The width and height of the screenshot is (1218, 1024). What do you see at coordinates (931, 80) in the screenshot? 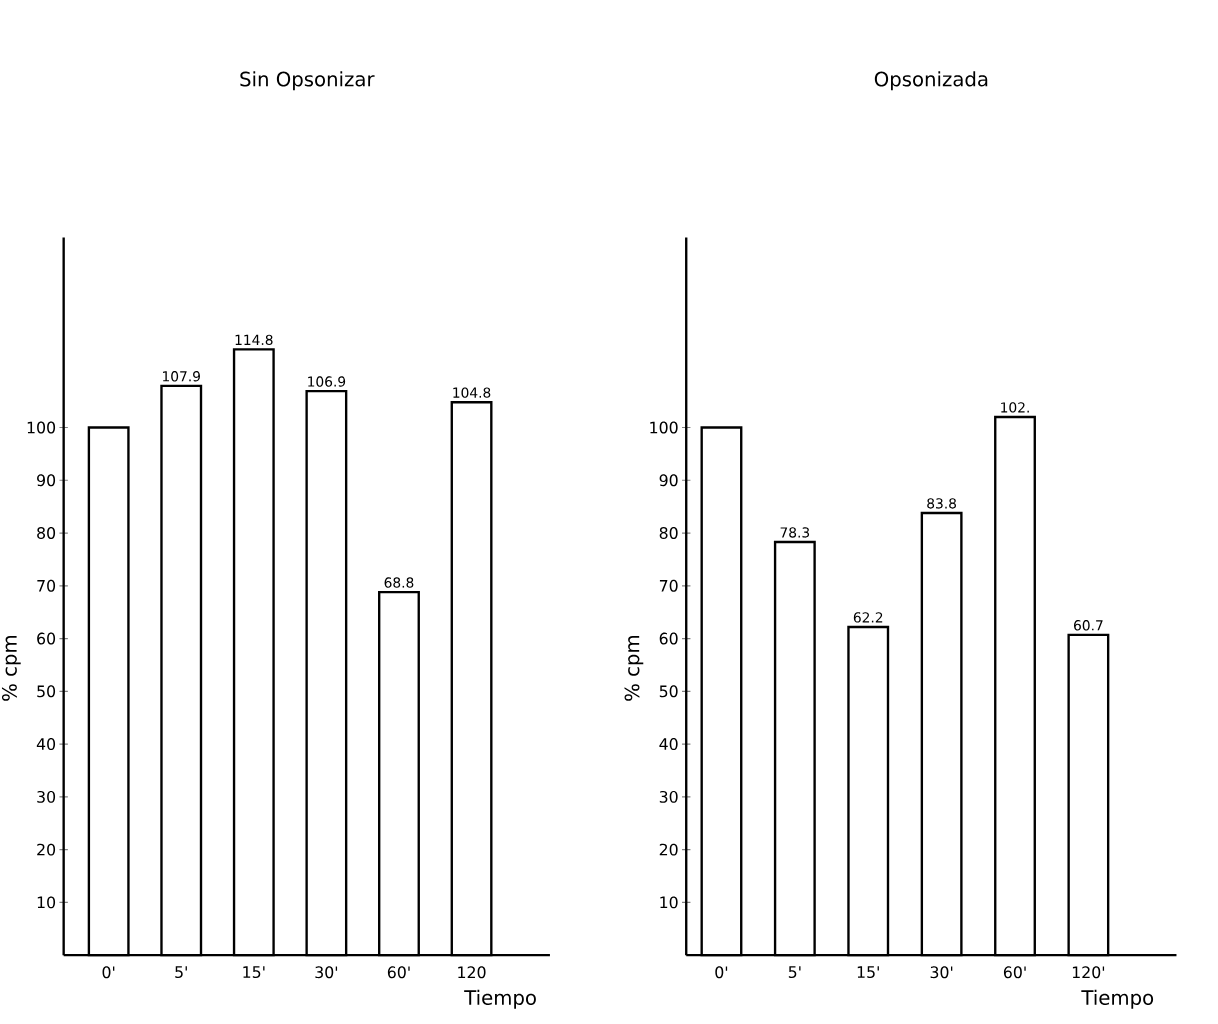
I see `chart-title: Opsonizada` at bounding box center [931, 80].